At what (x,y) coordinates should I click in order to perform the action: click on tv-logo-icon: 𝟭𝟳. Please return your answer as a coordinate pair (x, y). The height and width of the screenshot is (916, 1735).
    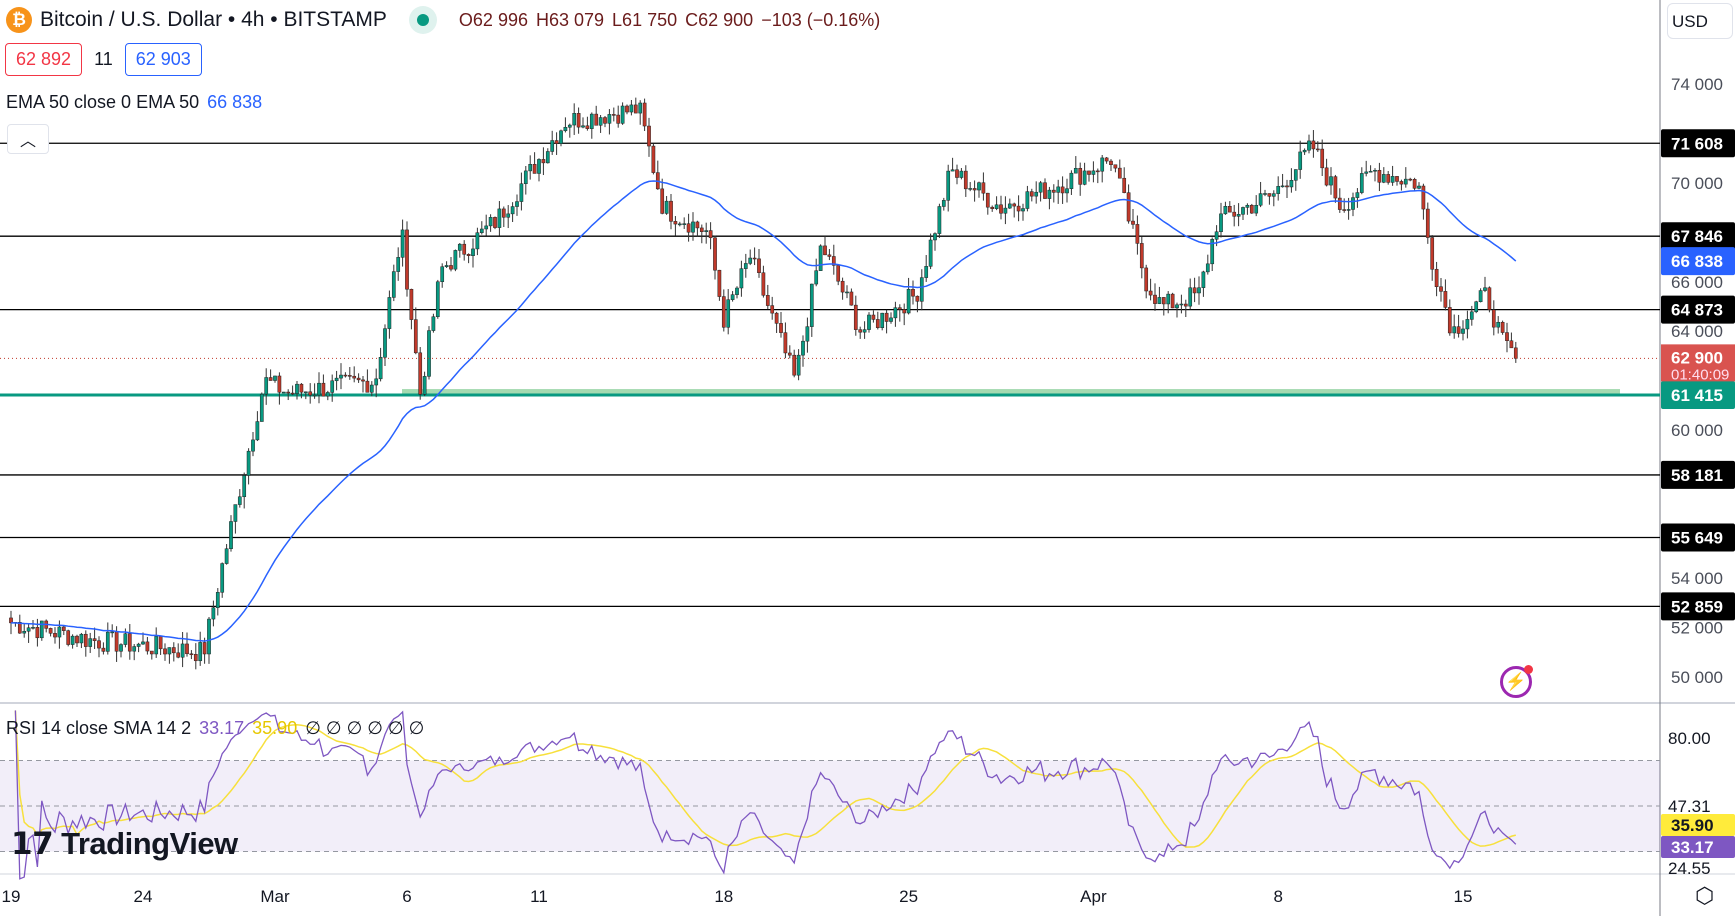
    Looking at the image, I should click on (32, 843).